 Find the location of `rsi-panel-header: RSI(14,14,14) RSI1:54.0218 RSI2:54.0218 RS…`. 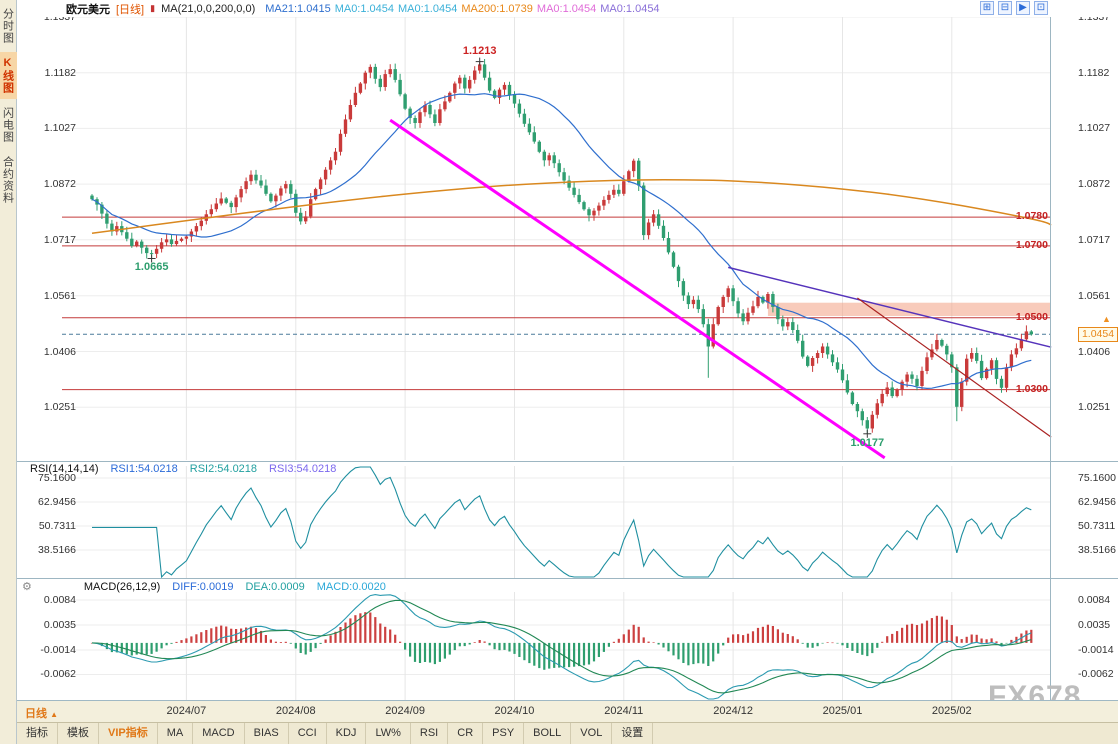

rsi-panel-header: RSI(14,14,14) RSI1:54.0218 RSI2:54.0218 RS… is located at coordinates (183, 469).